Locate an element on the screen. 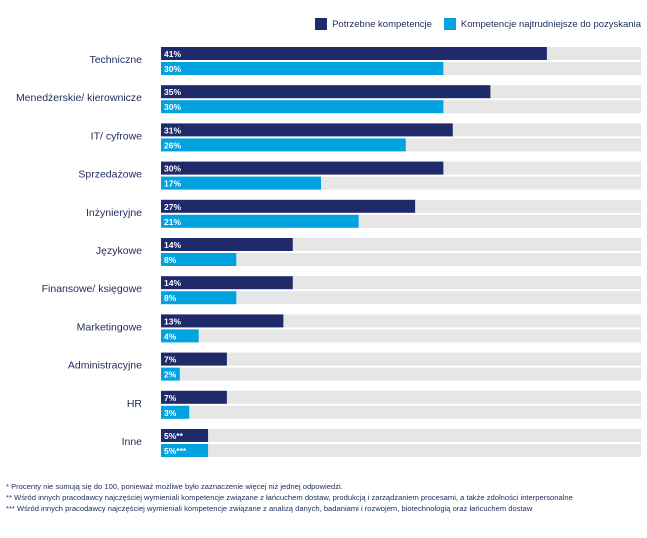 The image size is (647, 538). data-label: 17% is located at coordinates (172, 184).